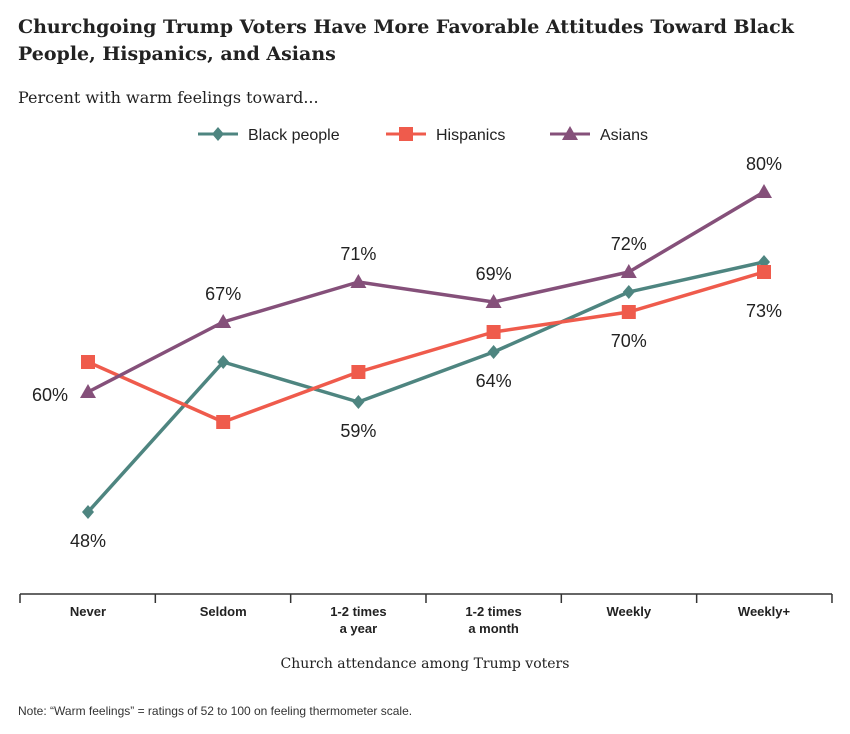 Image resolution: width=850 pixels, height=734 pixels. I want to click on x-tick-label: 1-2 times a month, so click(493, 620).